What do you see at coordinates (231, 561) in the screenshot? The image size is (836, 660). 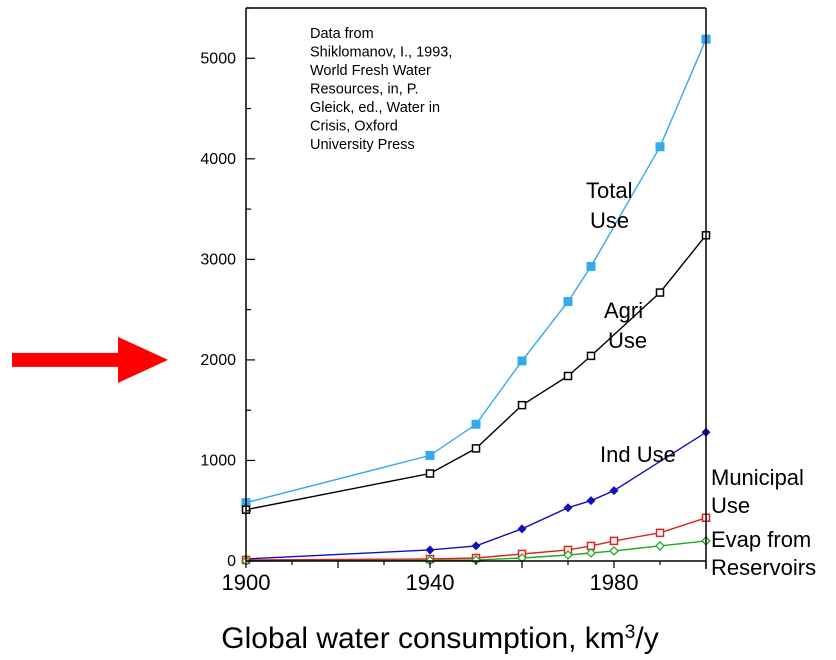 I see `y-tick-label: 0` at bounding box center [231, 561].